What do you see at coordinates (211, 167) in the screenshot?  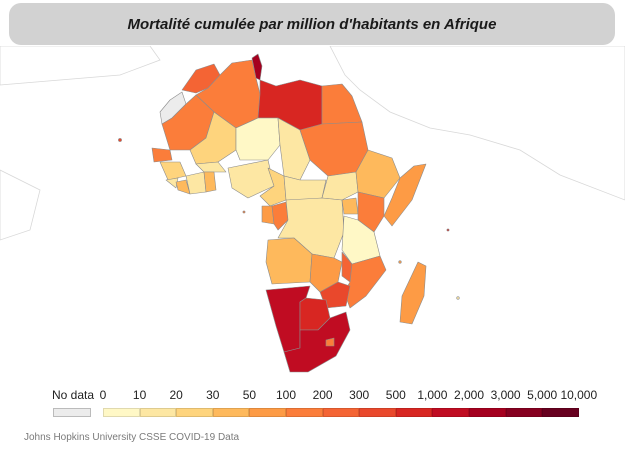 I see `country-burkina-faso` at bounding box center [211, 167].